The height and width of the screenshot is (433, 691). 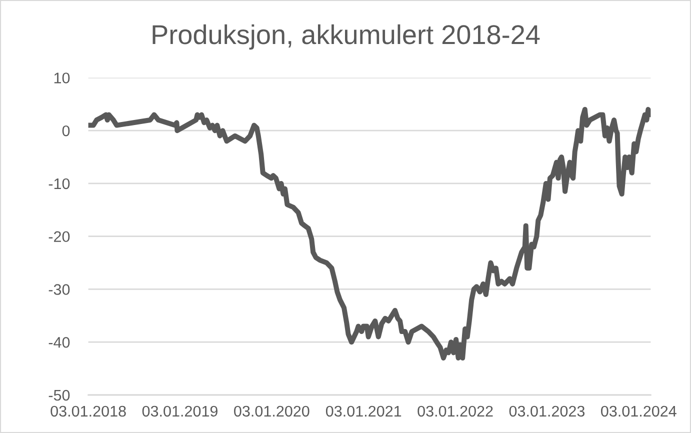 What do you see at coordinates (59, 395) in the screenshot?
I see `y-tick-label: -50` at bounding box center [59, 395].